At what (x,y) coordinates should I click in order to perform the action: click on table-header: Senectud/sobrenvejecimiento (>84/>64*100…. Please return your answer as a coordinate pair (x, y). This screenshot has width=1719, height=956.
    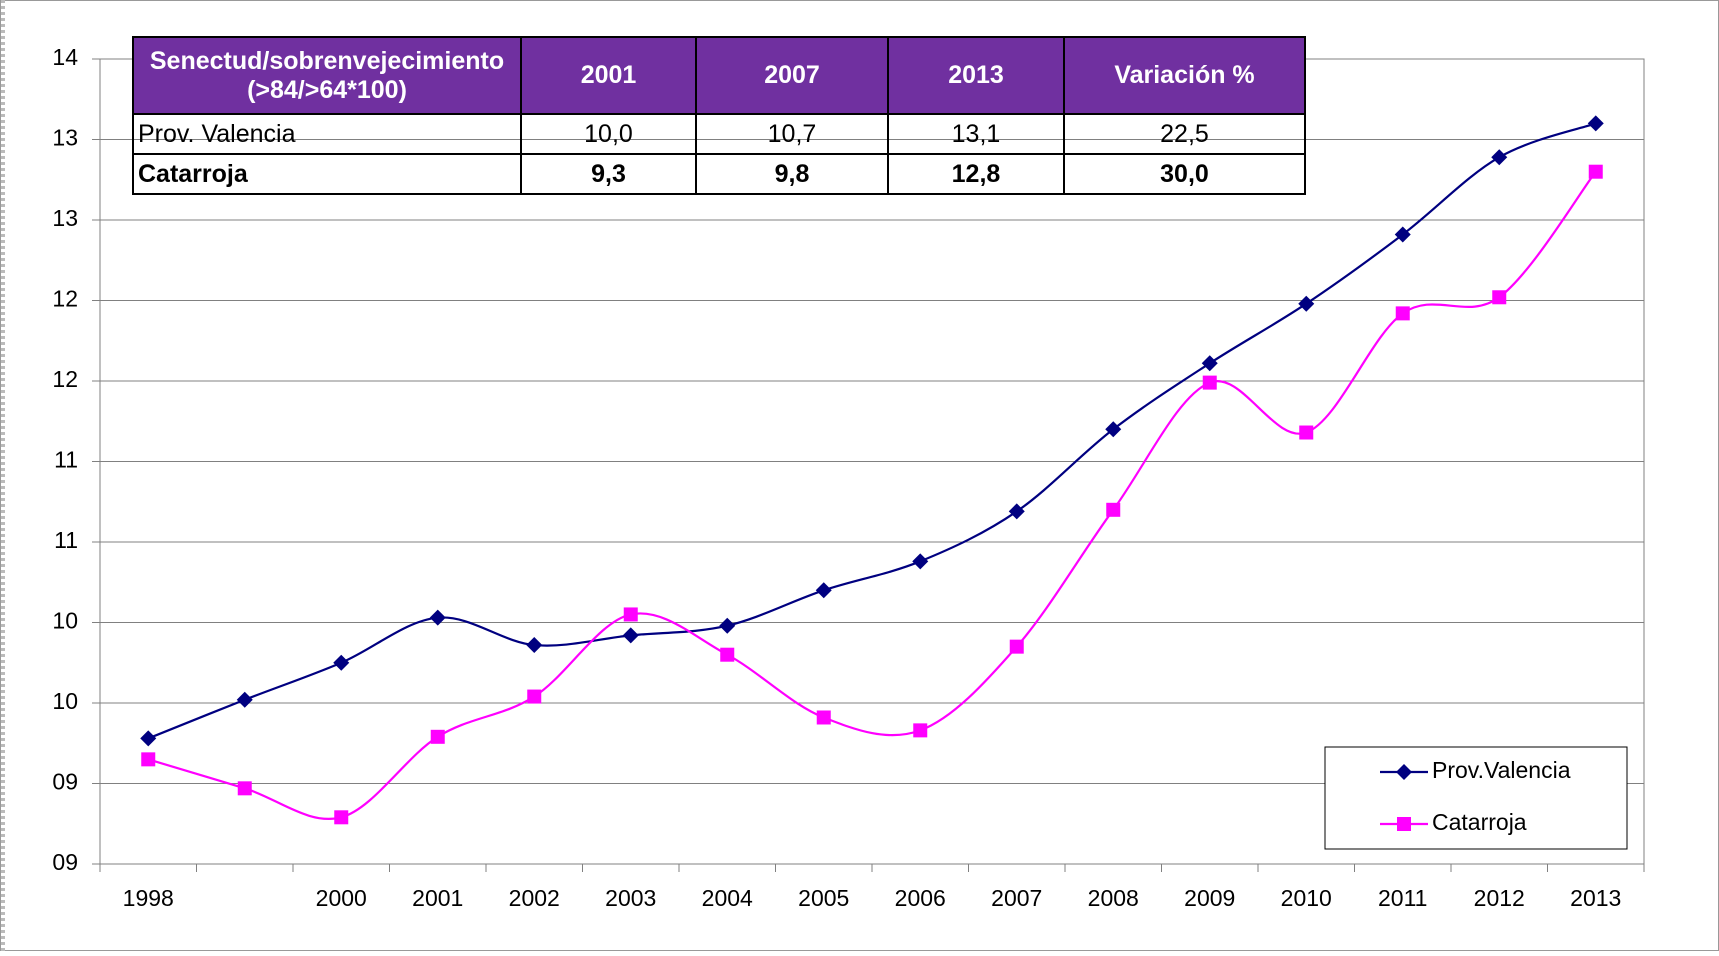
    Looking at the image, I should click on (719, 75).